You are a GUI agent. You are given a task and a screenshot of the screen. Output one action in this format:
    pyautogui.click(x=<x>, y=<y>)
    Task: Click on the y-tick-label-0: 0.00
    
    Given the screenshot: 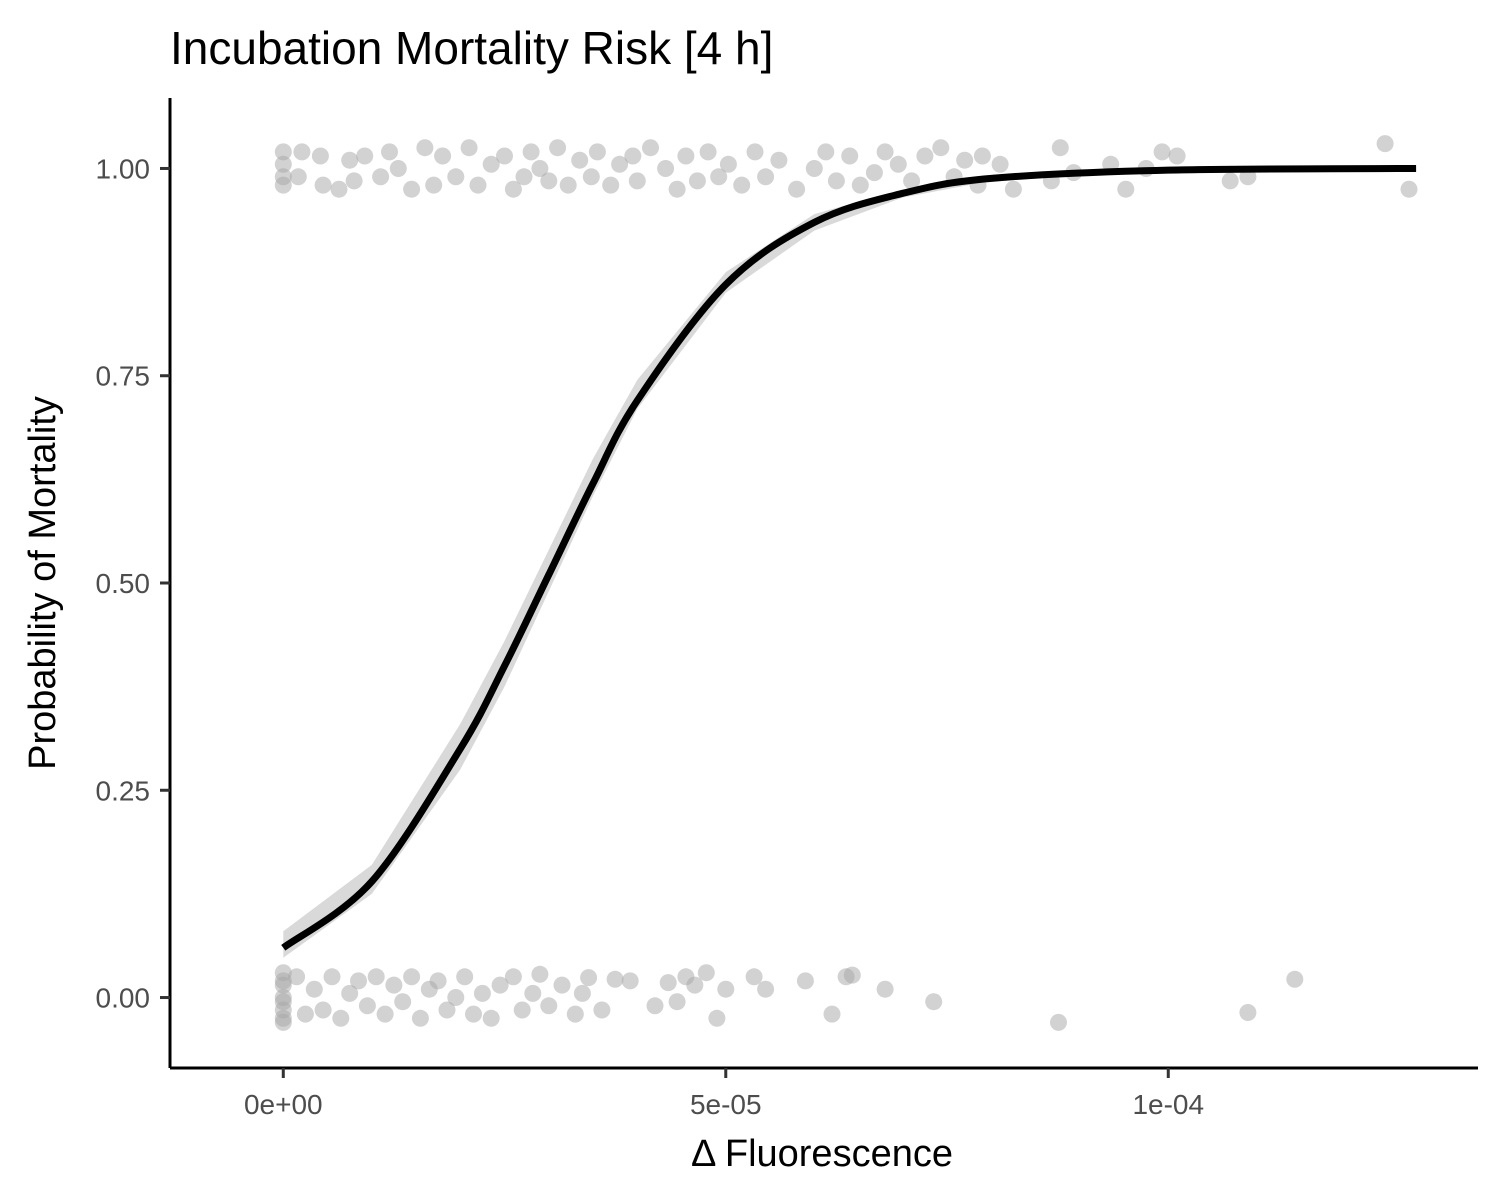 What is the action you would take?
    pyautogui.click(x=123, y=998)
    